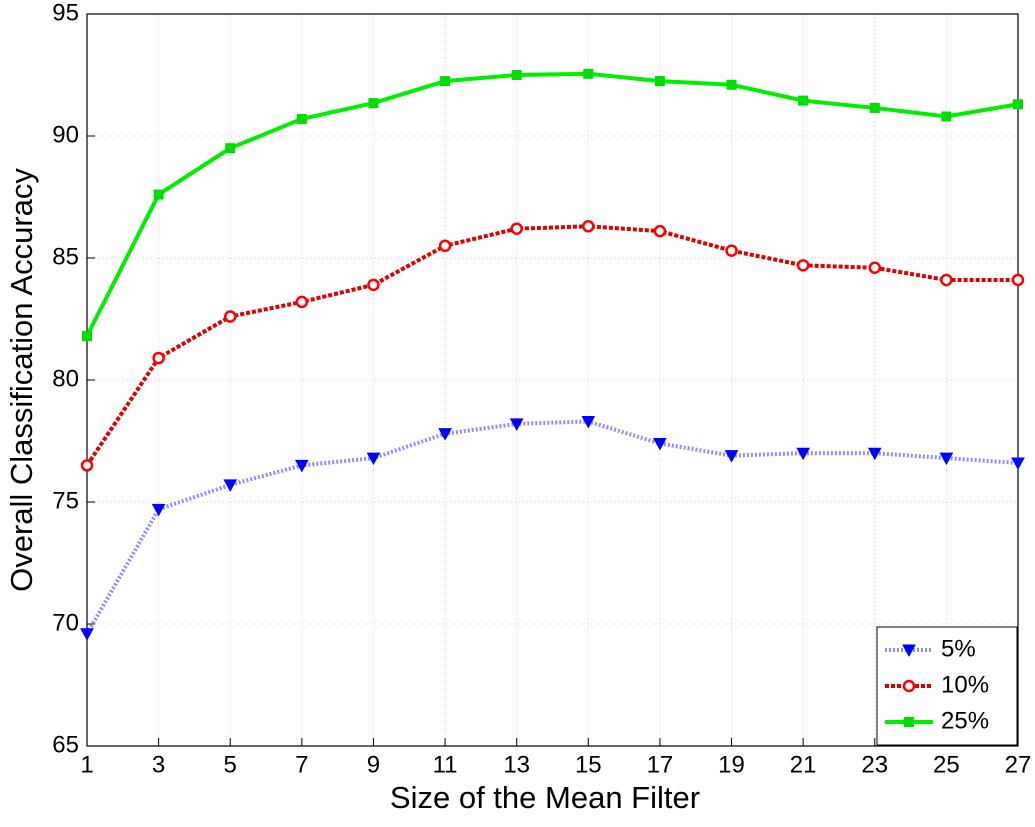  Describe the element at coordinates (86, 764) in the screenshot. I see `x-tick-label: 1` at that location.